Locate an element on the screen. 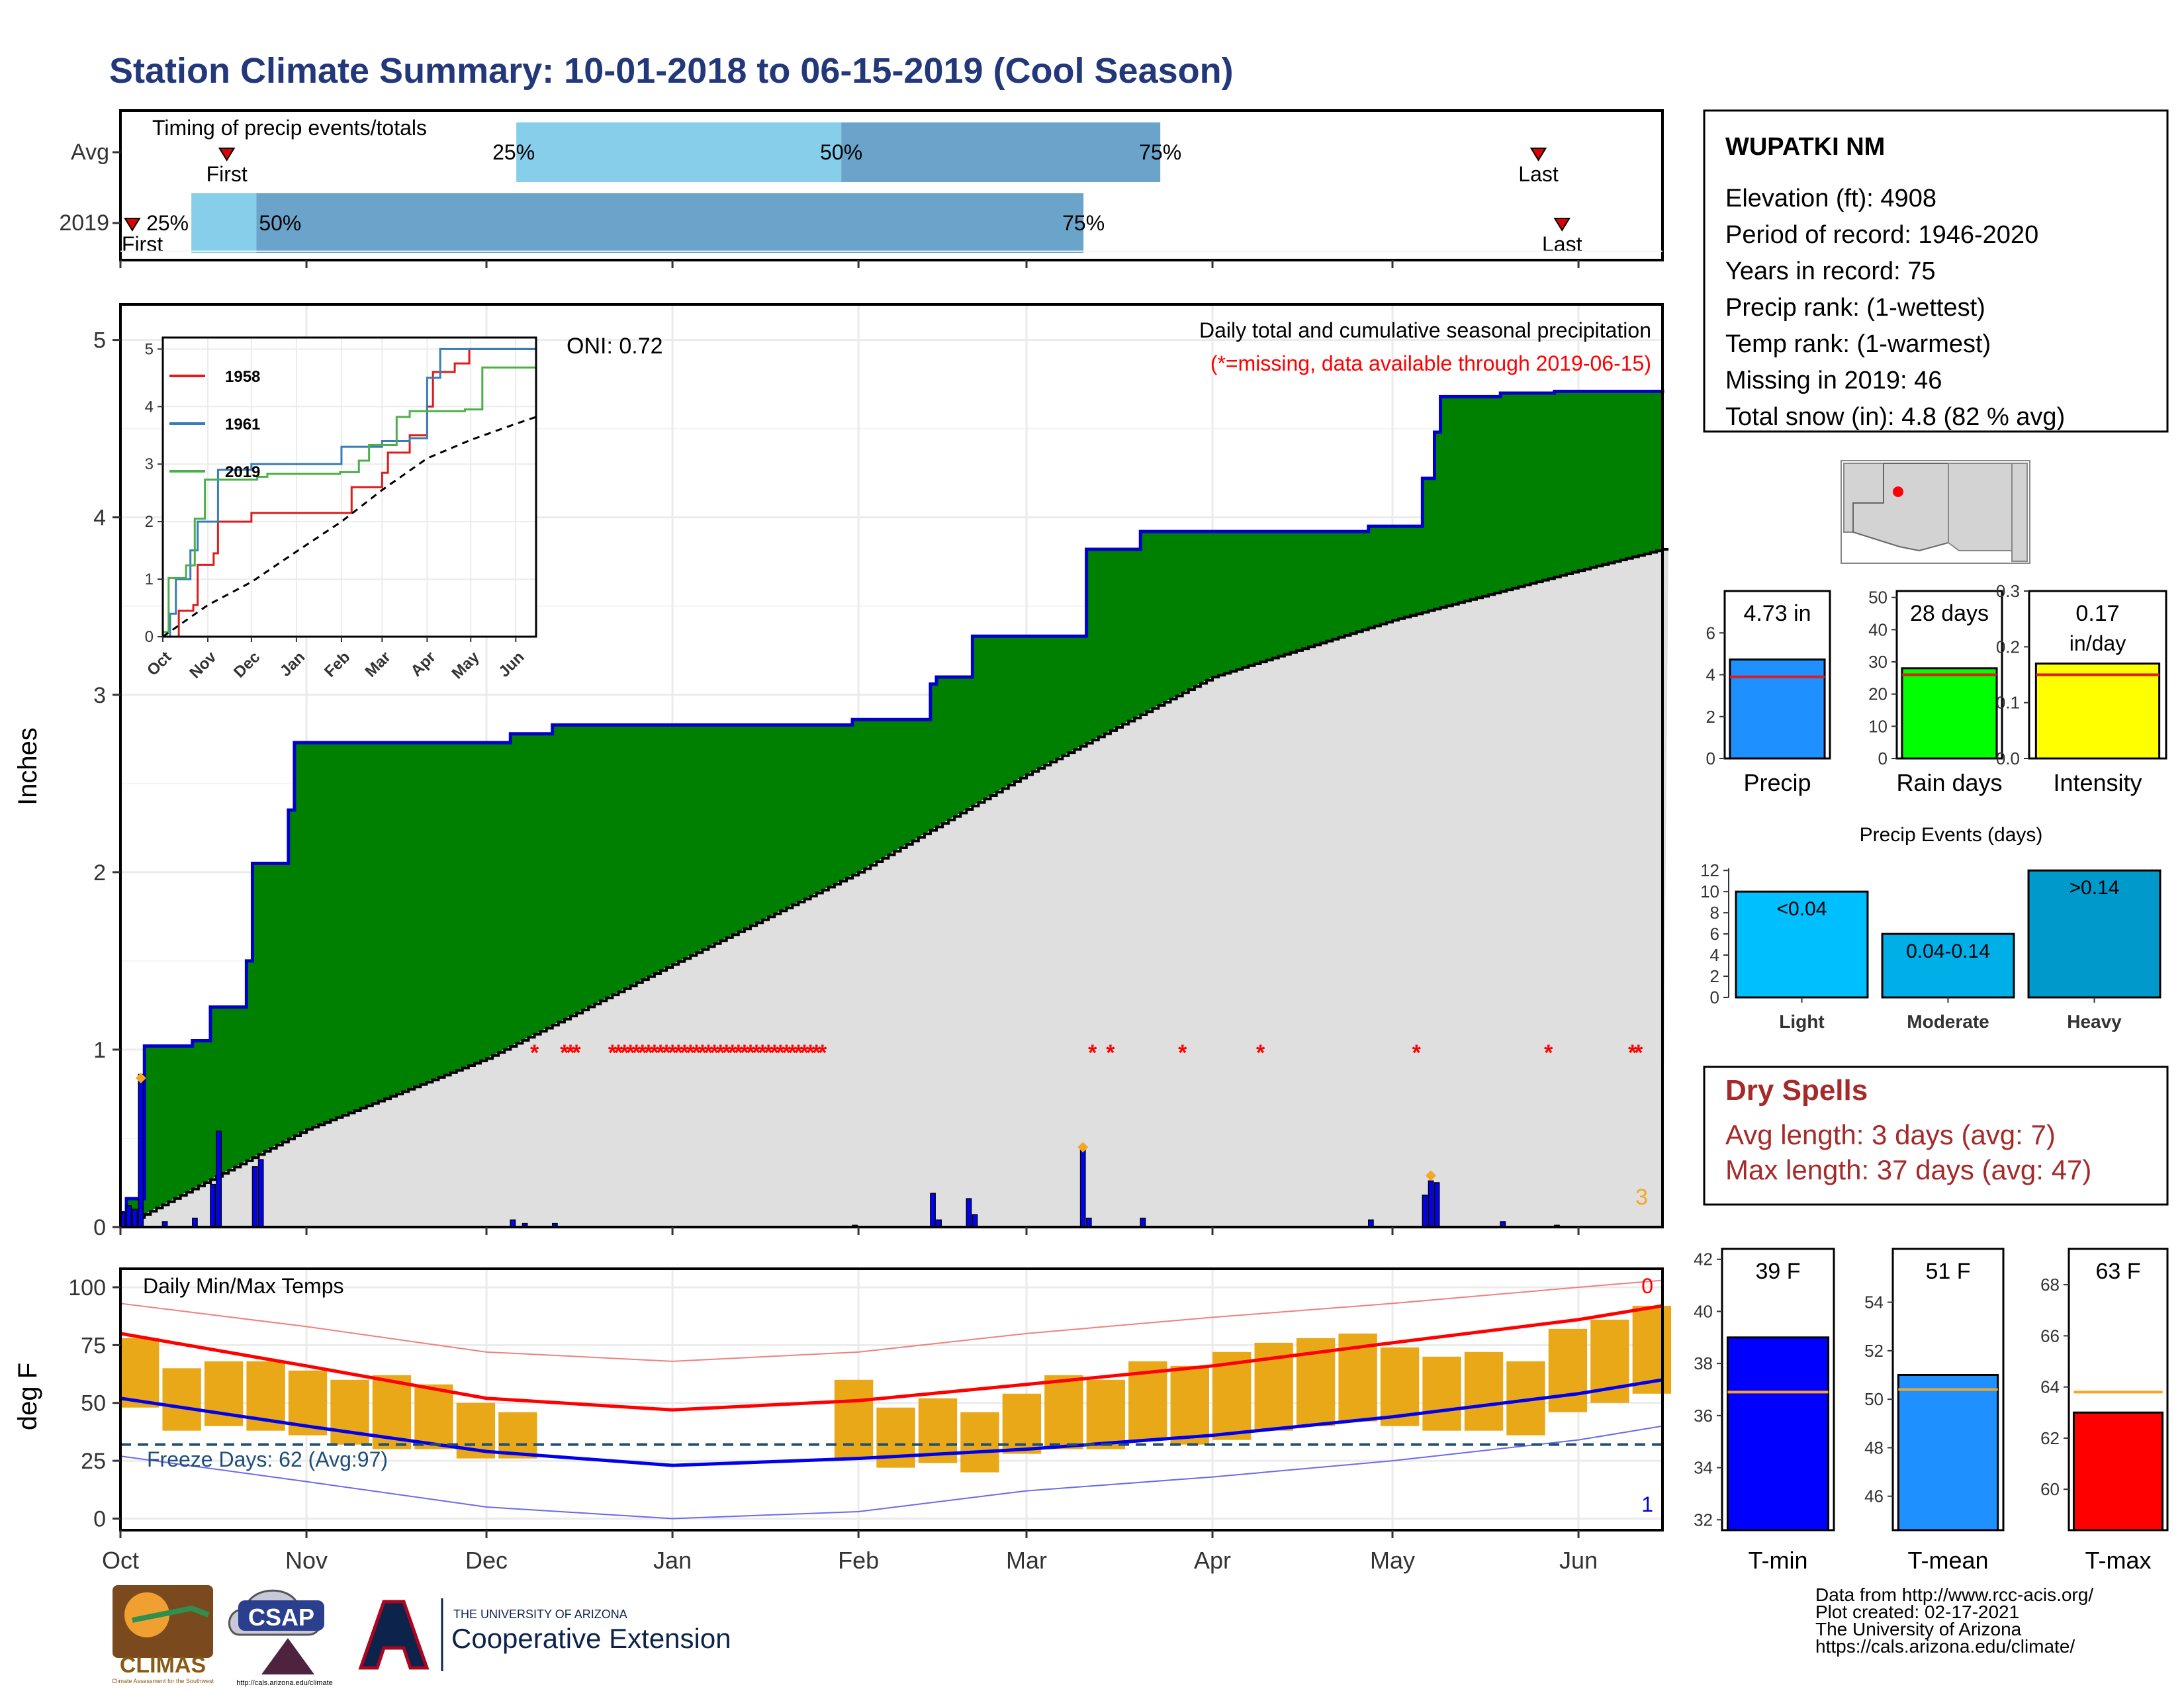 Image resolution: width=2184 pixels, height=1691 pixels. mini-chart-y-tick-label: 66 is located at coordinates (2050, 1336).